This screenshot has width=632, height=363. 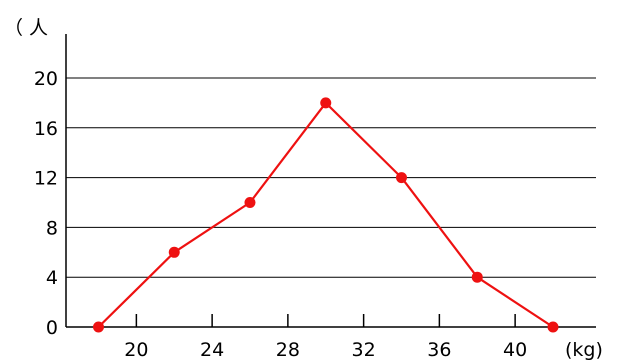 I want to click on y-axis-label: （ 人, so click(x=26, y=28).